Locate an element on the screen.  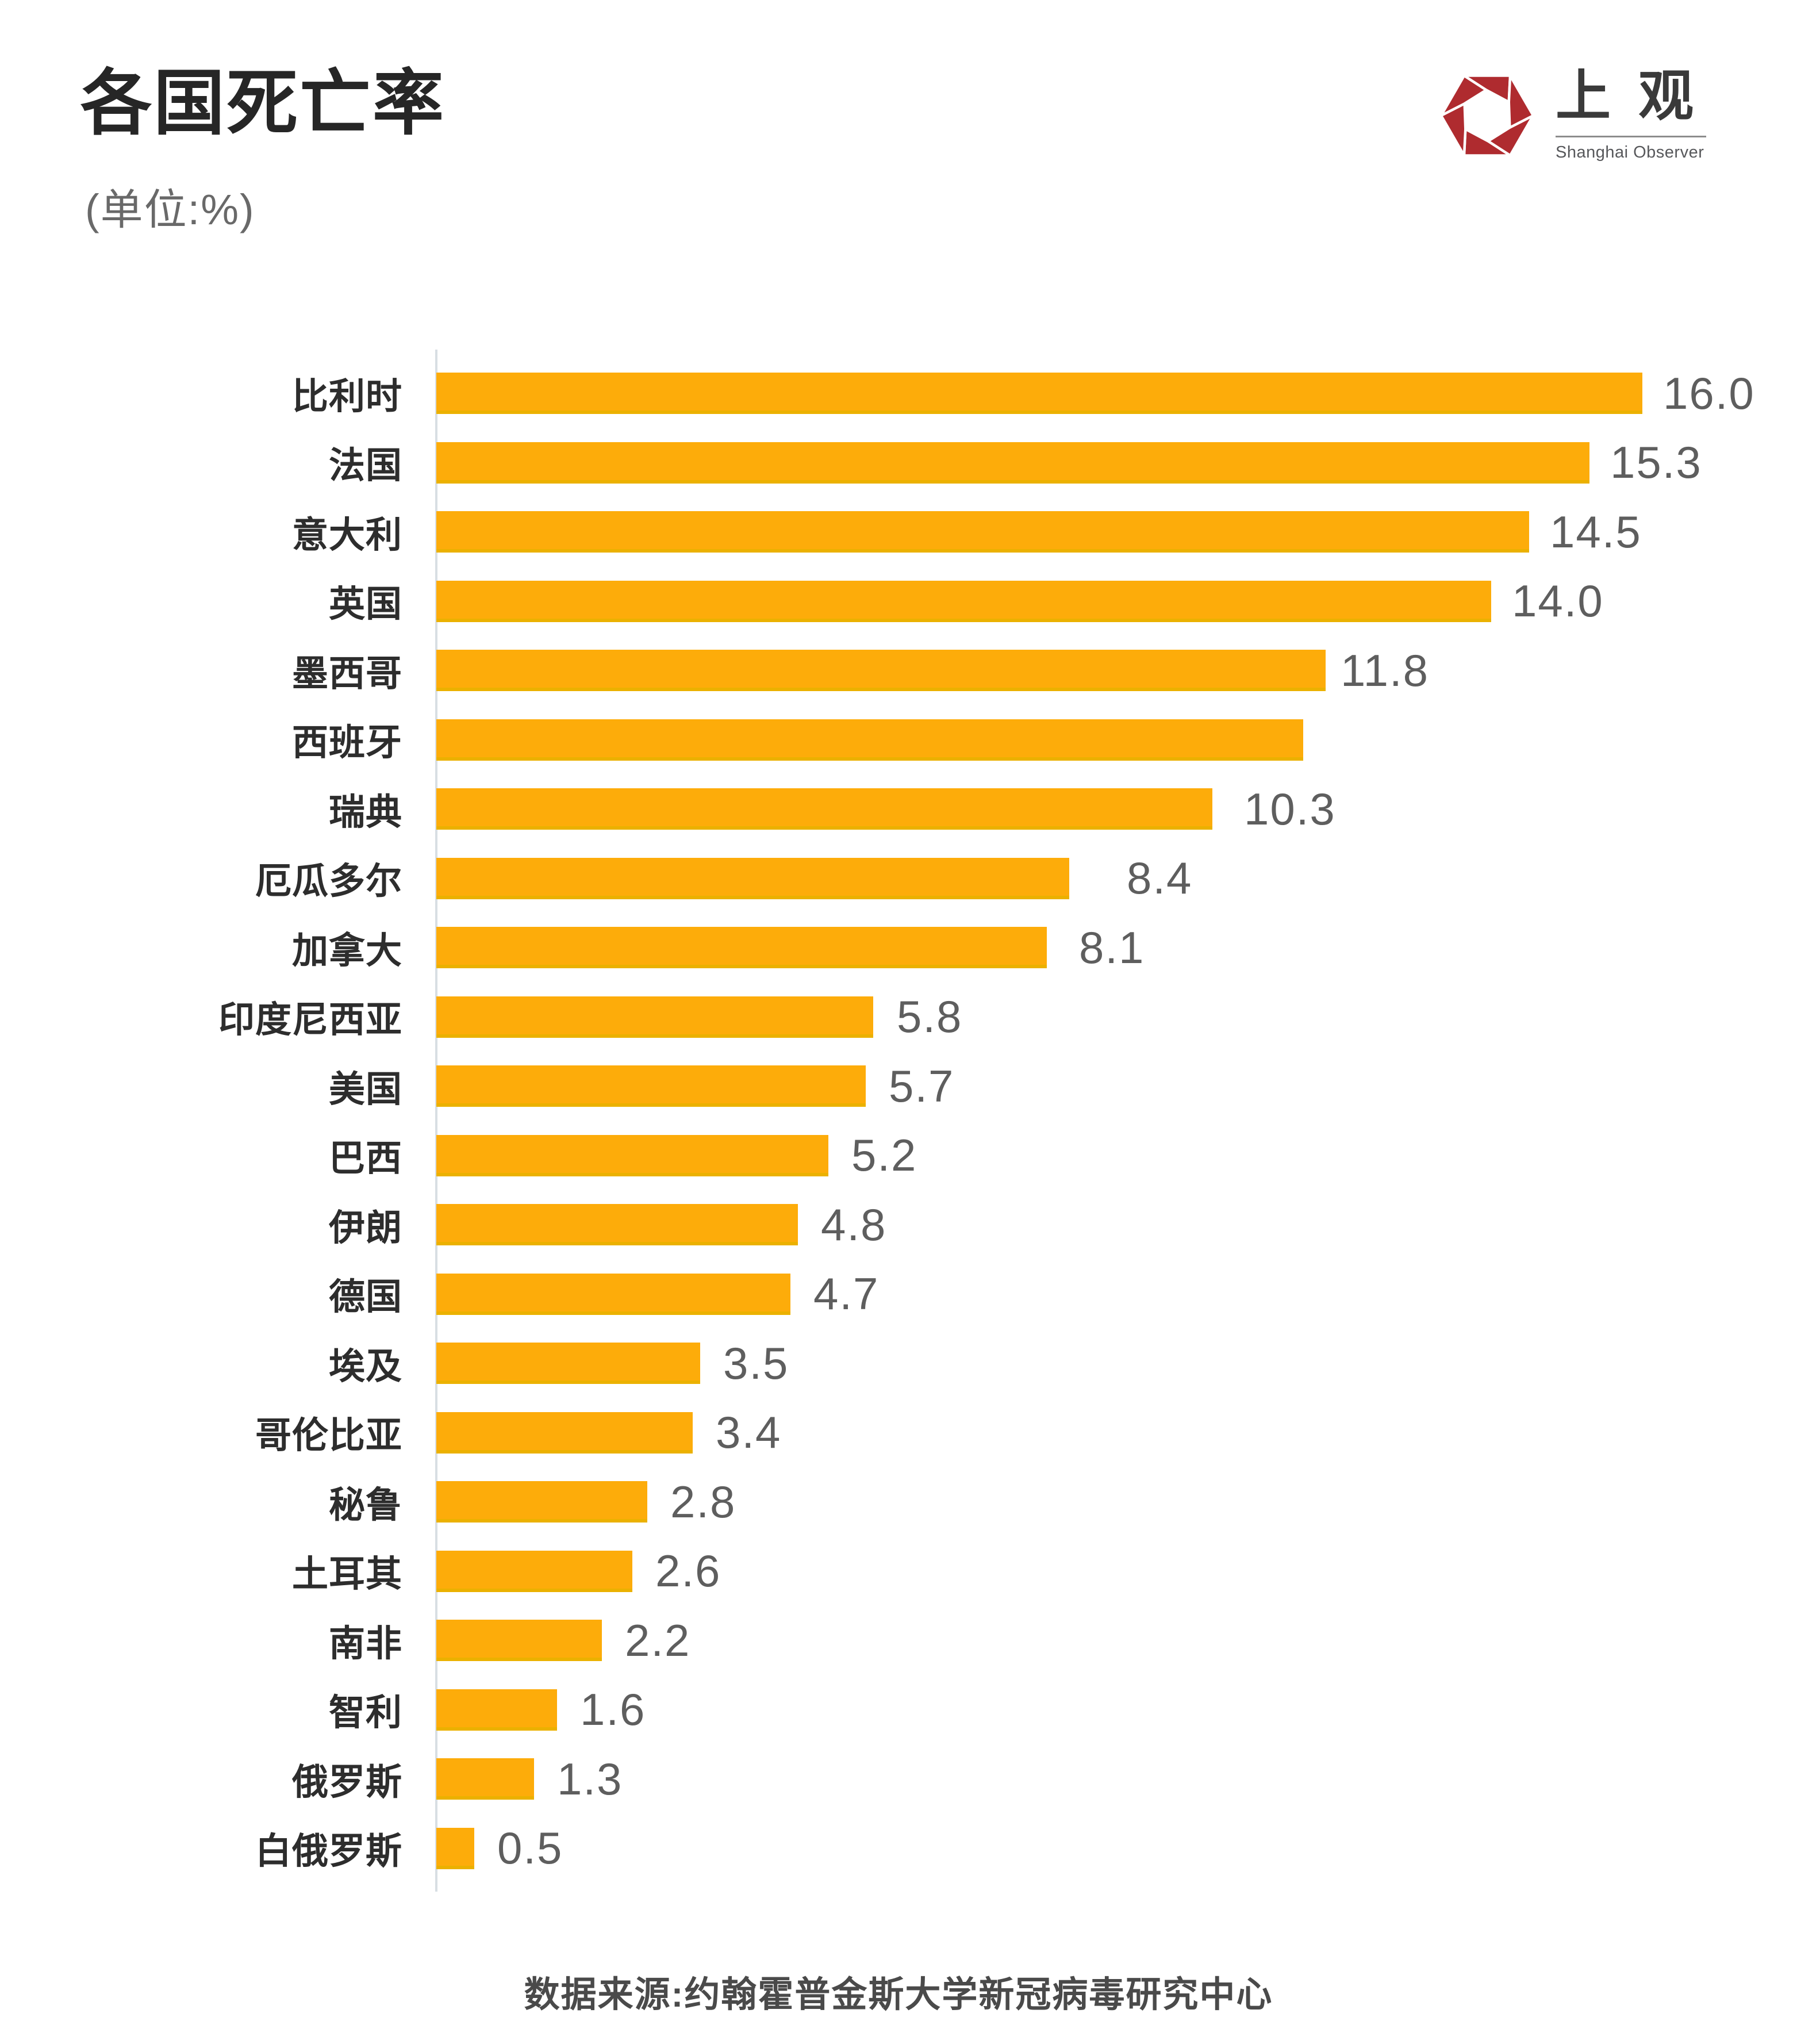
value-label: 15.3 is located at coordinates (1656, 463).